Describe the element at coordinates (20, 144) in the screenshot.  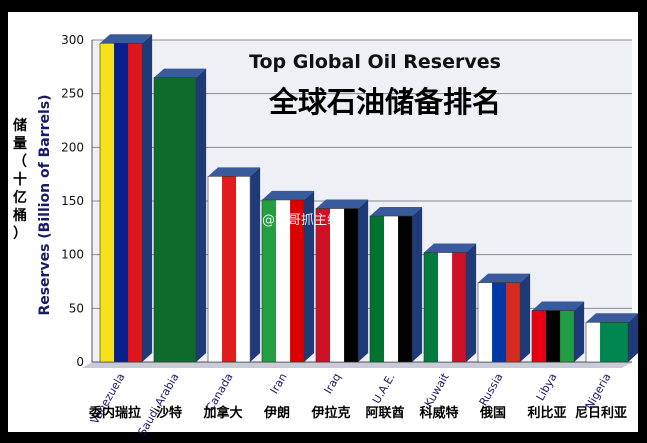
I see `y-axis-label-zh-char: 量` at that location.